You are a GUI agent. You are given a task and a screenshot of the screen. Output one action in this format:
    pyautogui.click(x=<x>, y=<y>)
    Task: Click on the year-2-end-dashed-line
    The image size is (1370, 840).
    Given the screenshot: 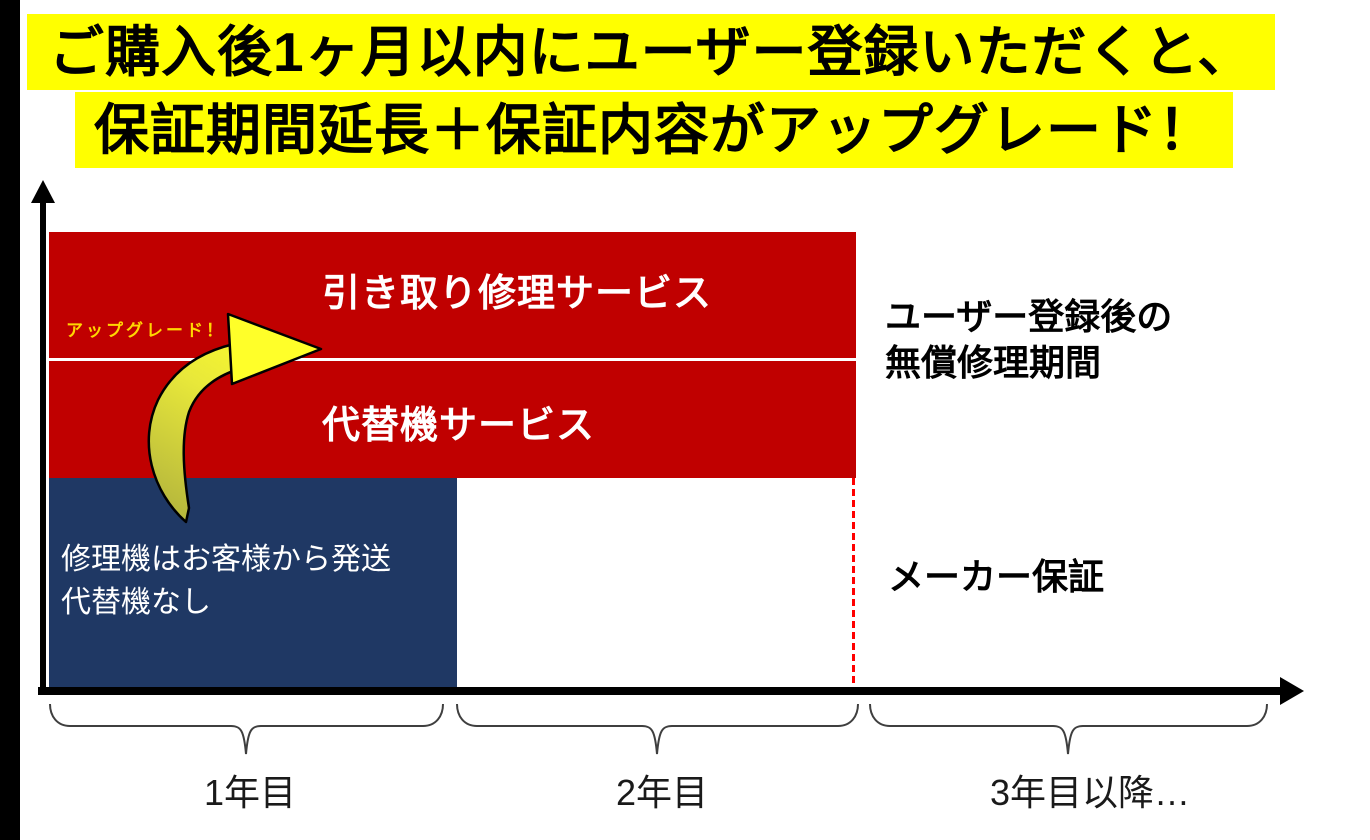 What is the action you would take?
    pyautogui.click(x=853, y=583)
    